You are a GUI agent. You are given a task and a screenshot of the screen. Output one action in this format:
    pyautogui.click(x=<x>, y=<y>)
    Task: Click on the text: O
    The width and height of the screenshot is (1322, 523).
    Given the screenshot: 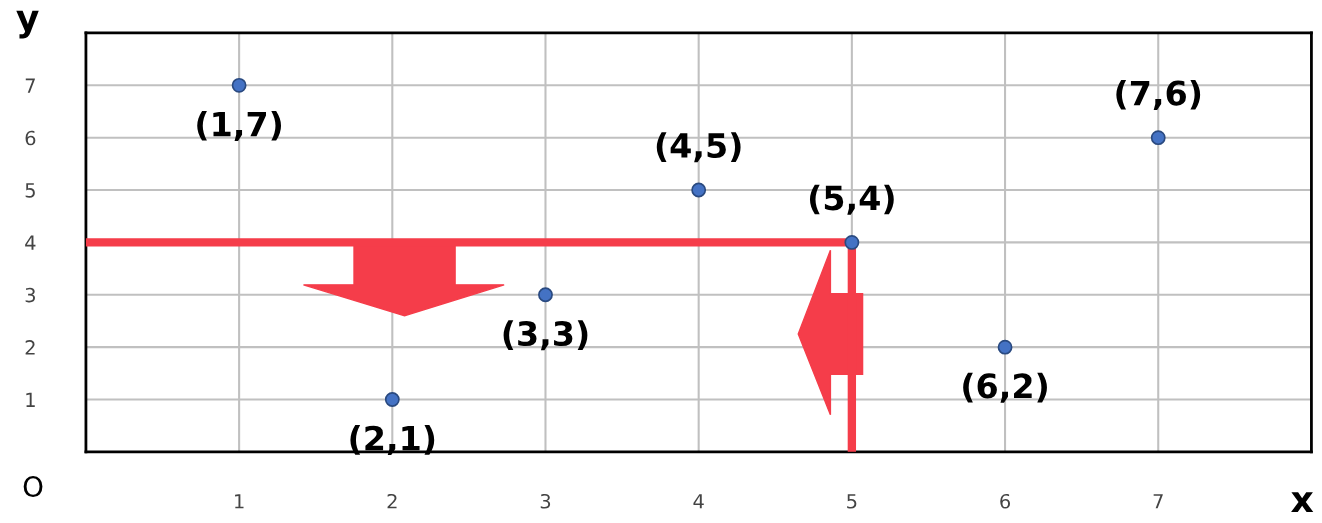 What is the action you would take?
    pyautogui.click(x=33, y=487)
    